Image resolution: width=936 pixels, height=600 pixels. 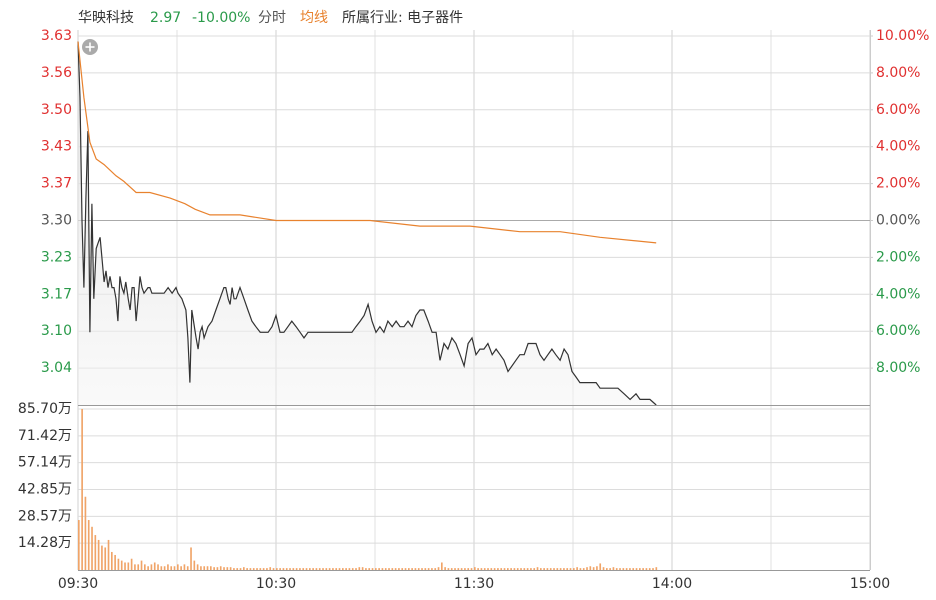 I want to click on industry: 所属行业: 电子器件, so click(x=402, y=18).